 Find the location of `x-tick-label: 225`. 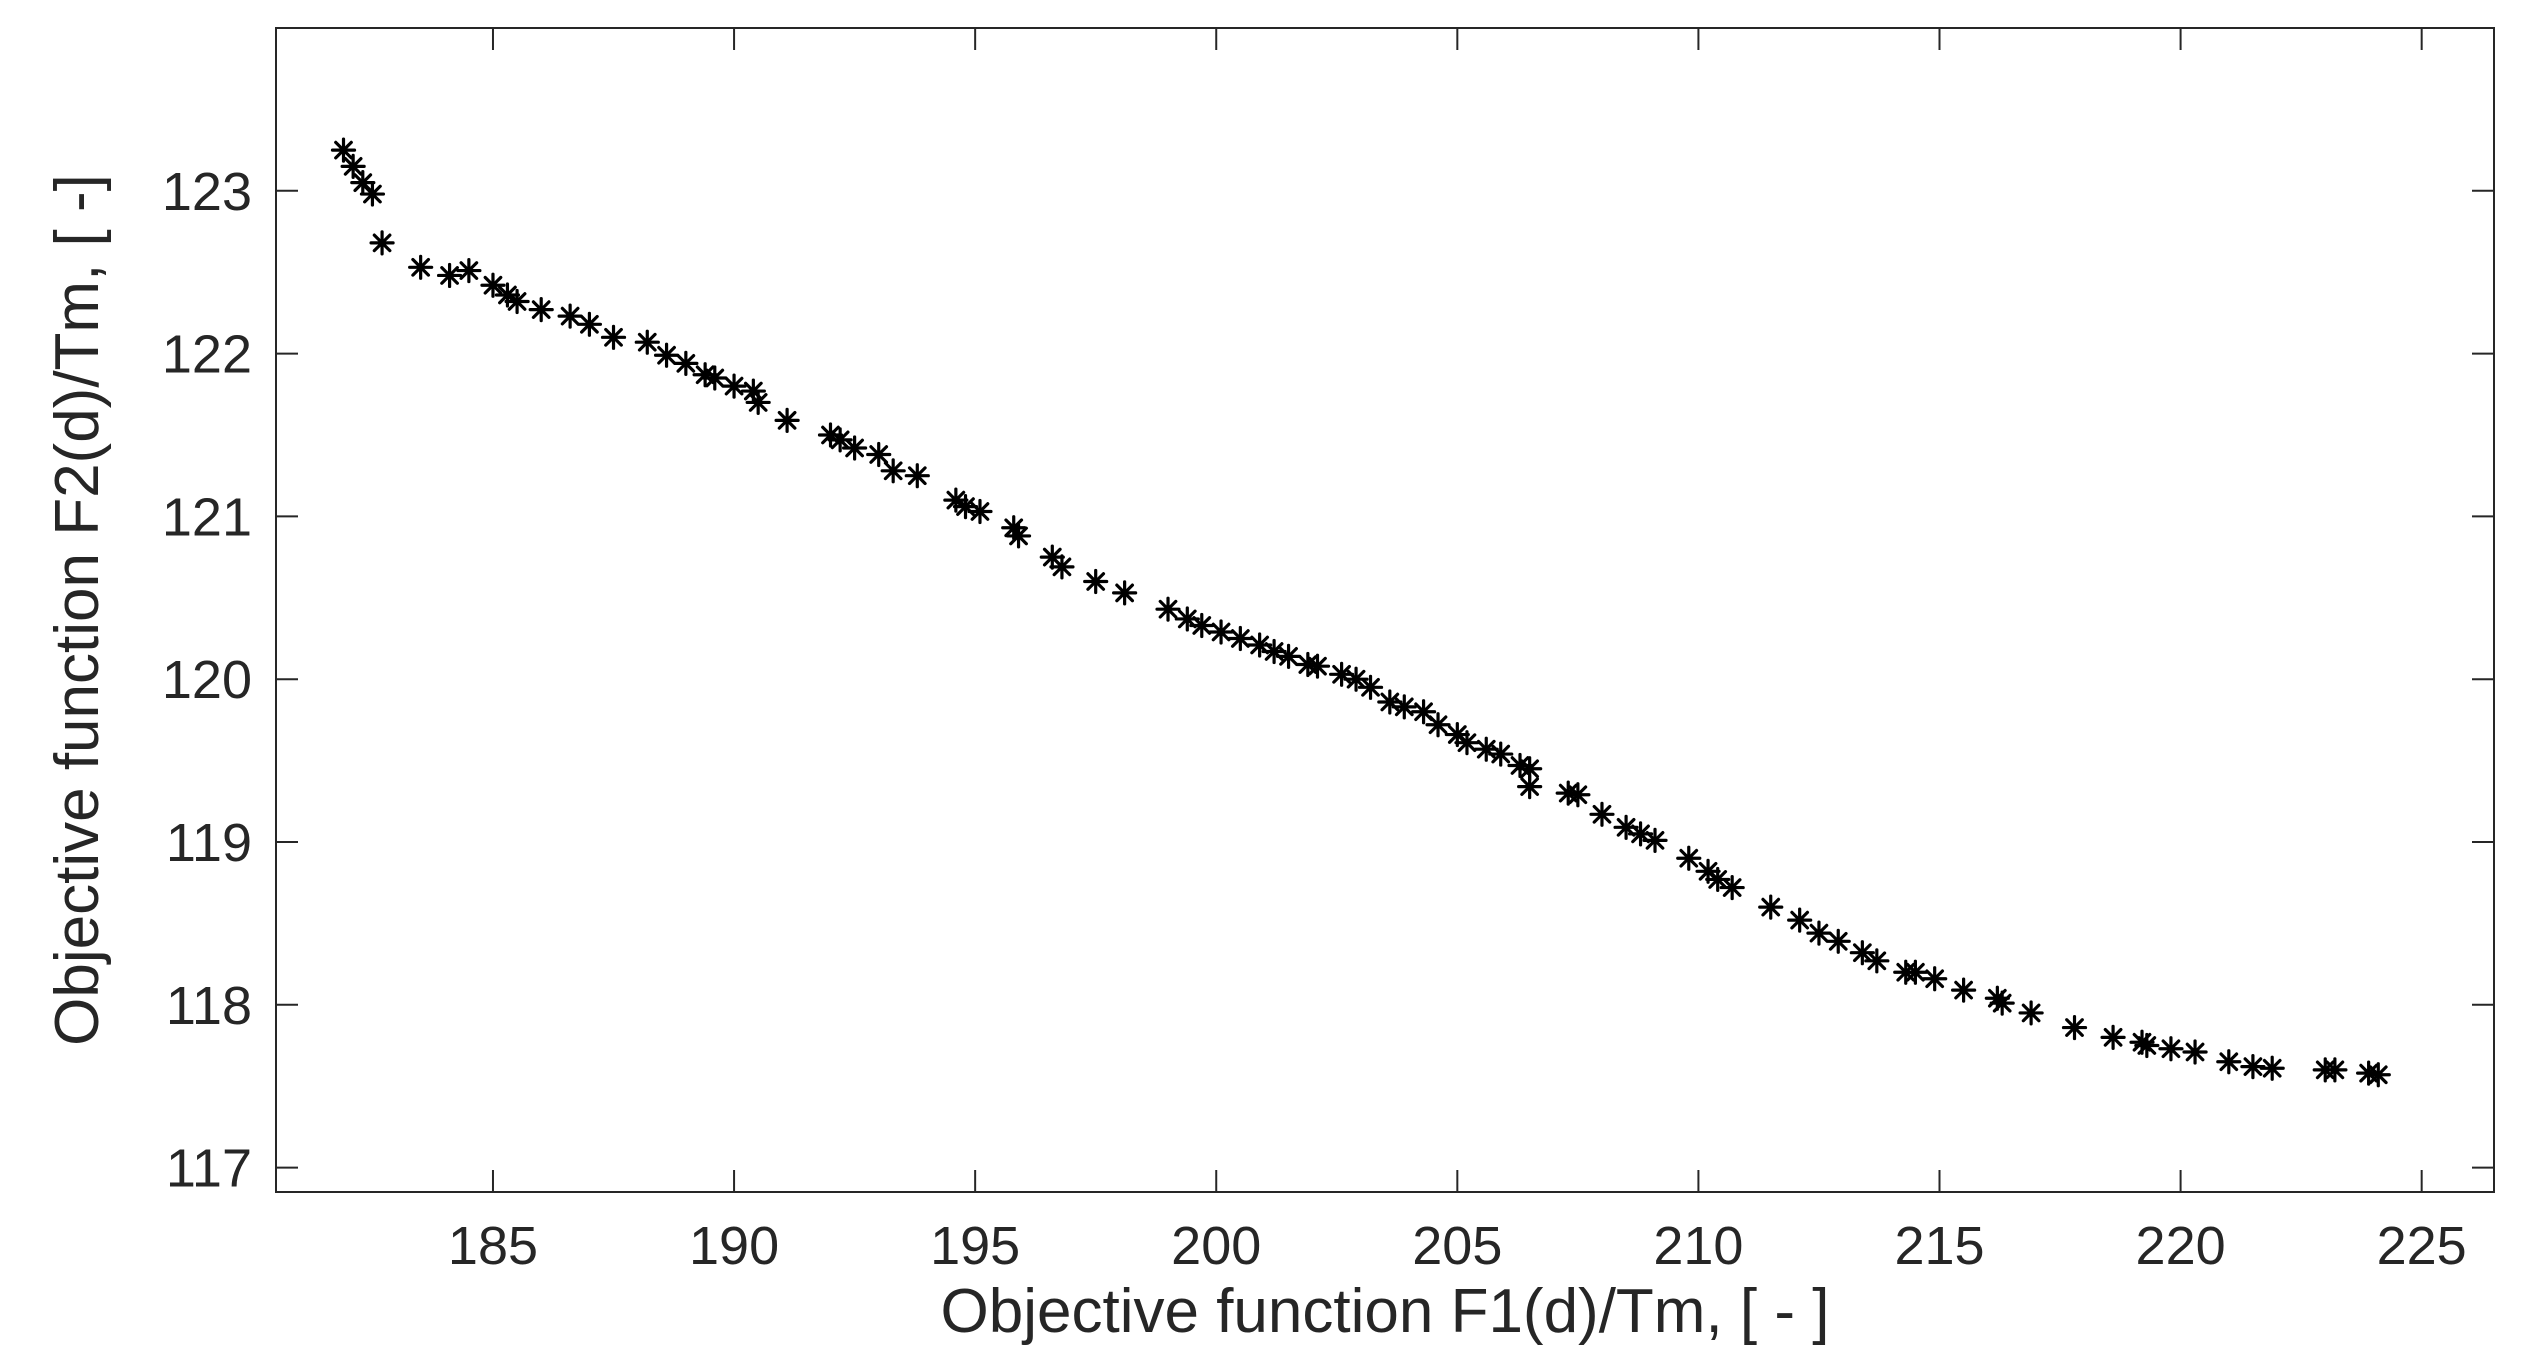

x-tick-label: 225 is located at coordinates (2422, 1246).